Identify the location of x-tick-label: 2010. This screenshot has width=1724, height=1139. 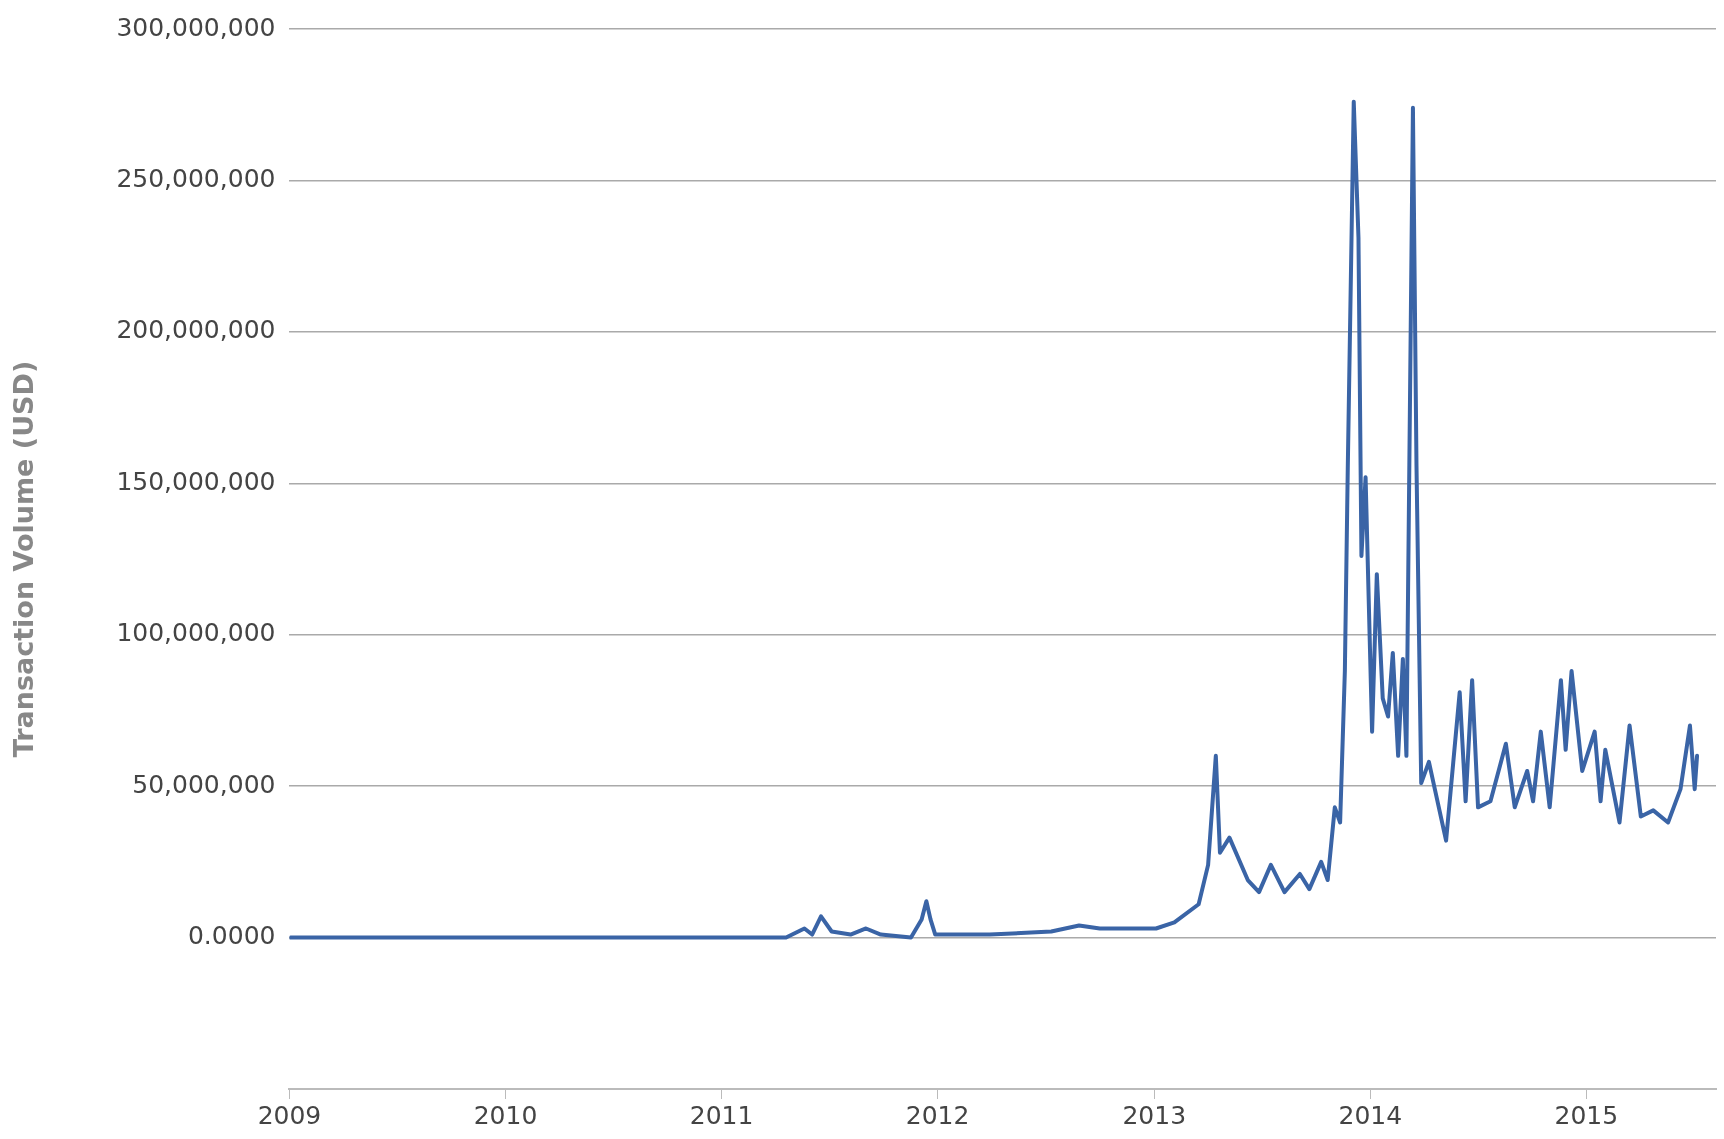
(505, 1115).